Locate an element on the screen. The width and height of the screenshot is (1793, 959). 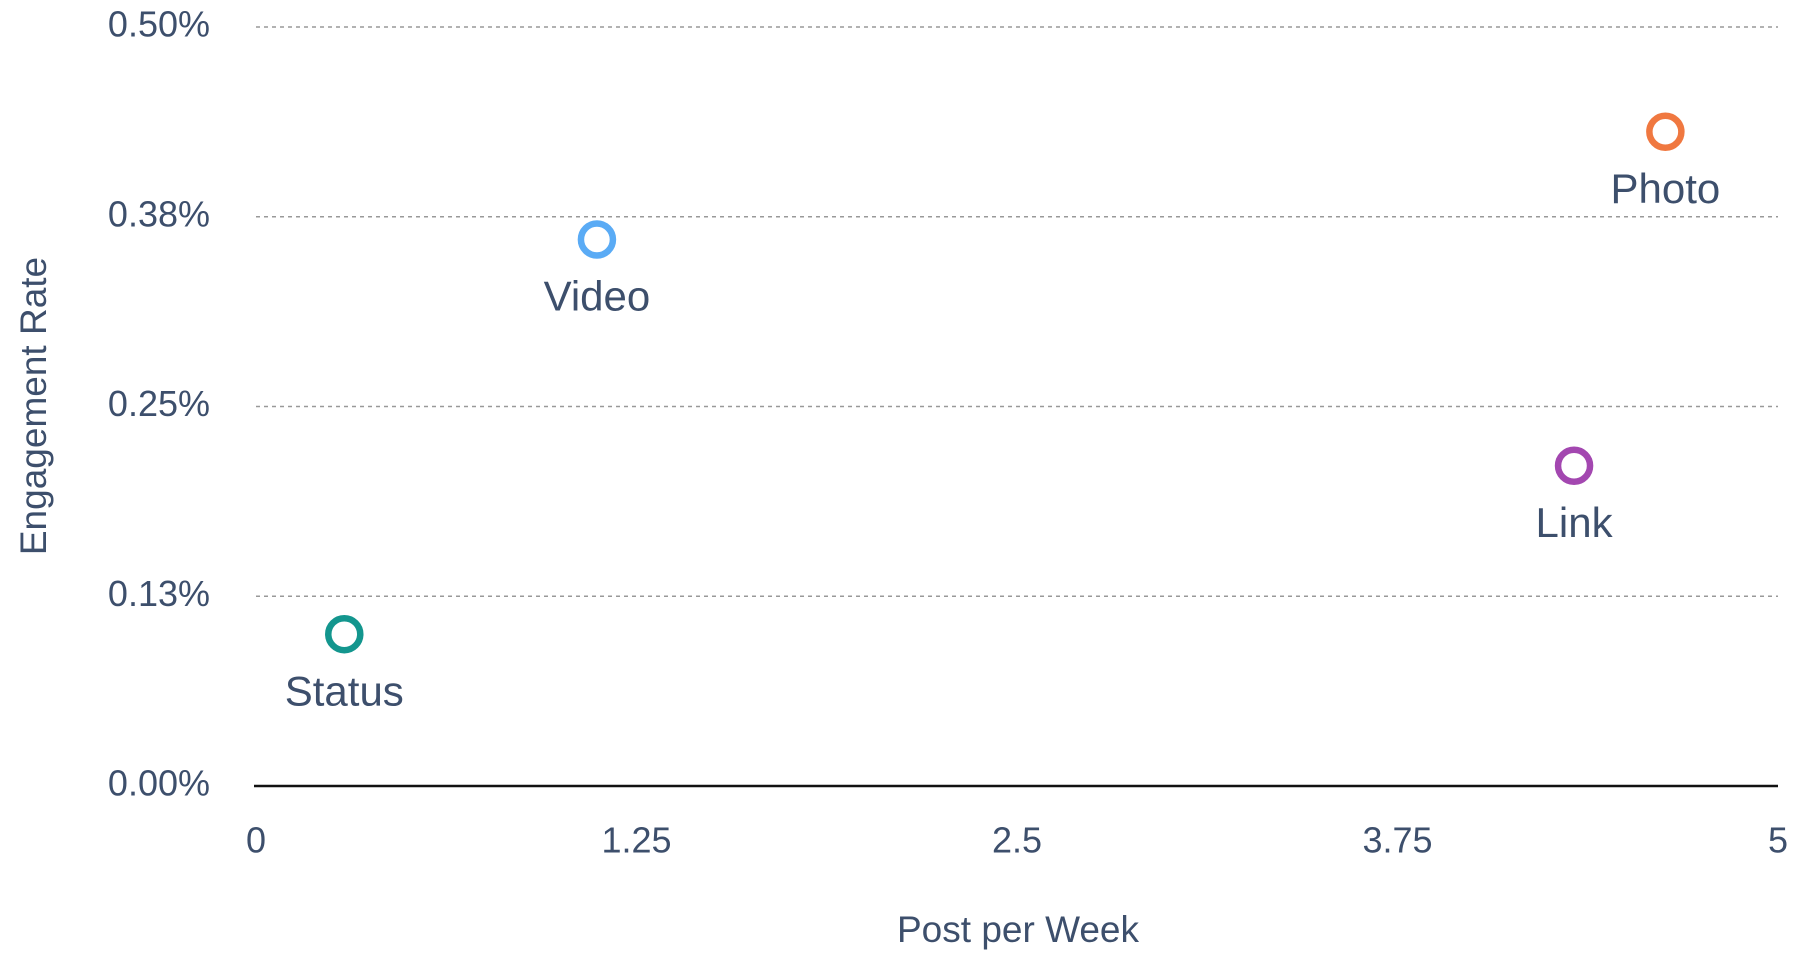
y-axis-title: Engagement Rate is located at coordinates (33, 406).